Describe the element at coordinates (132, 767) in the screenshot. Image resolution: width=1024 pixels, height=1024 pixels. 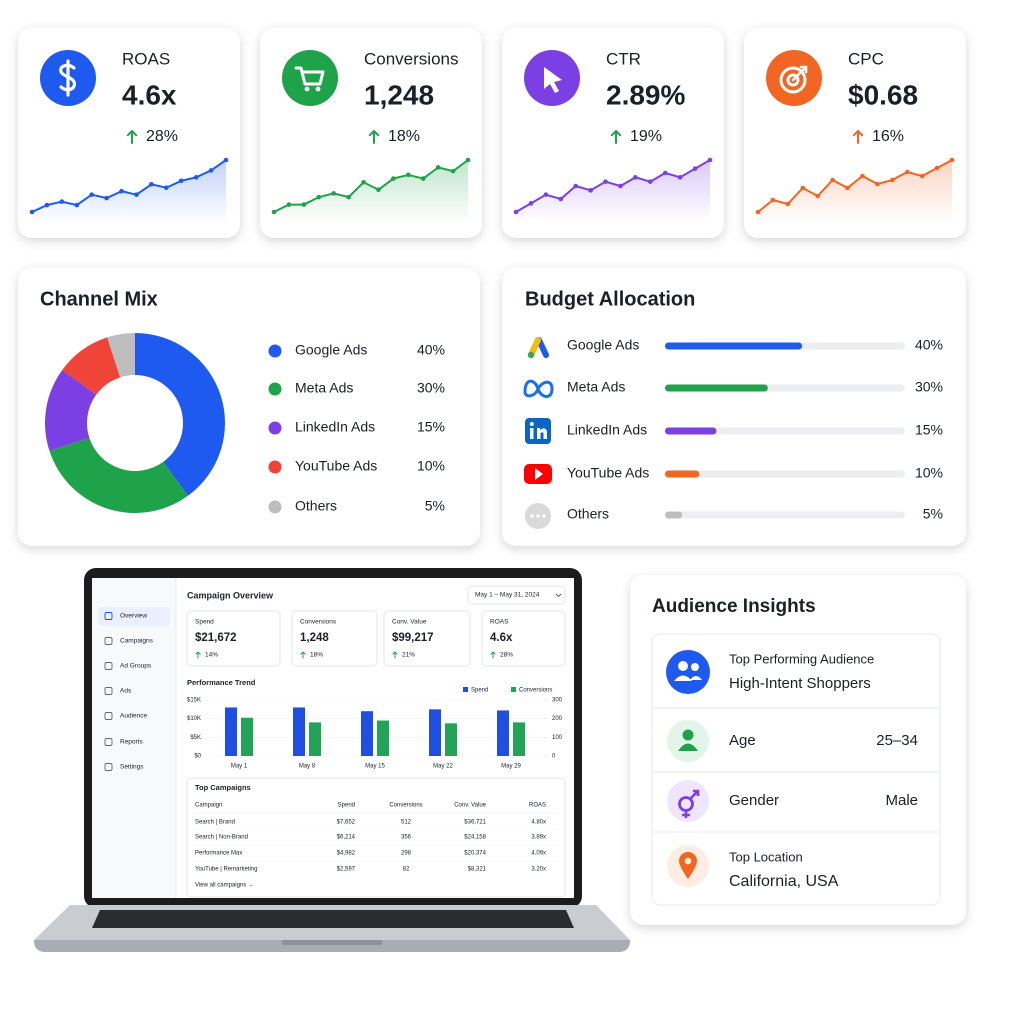
I see `nav-item: Settings` at that location.